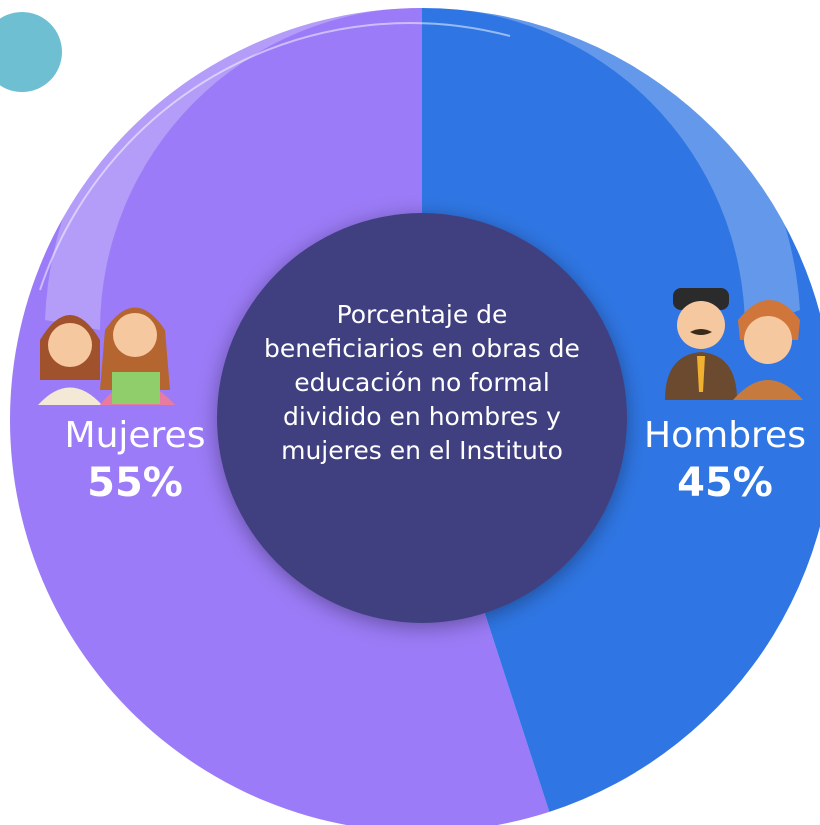 The width and height of the screenshot is (820, 825). What do you see at coordinates (106, 356) in the screenshot?
I see `women-icon` at bounding box center [106, 356].